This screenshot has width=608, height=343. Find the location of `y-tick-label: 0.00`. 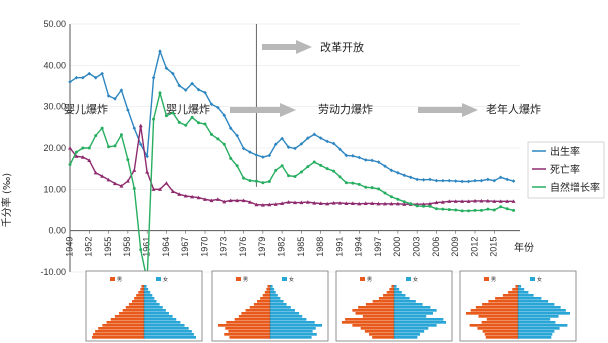

y-tick-label: 0.00 is located at coordinates (57, 231).